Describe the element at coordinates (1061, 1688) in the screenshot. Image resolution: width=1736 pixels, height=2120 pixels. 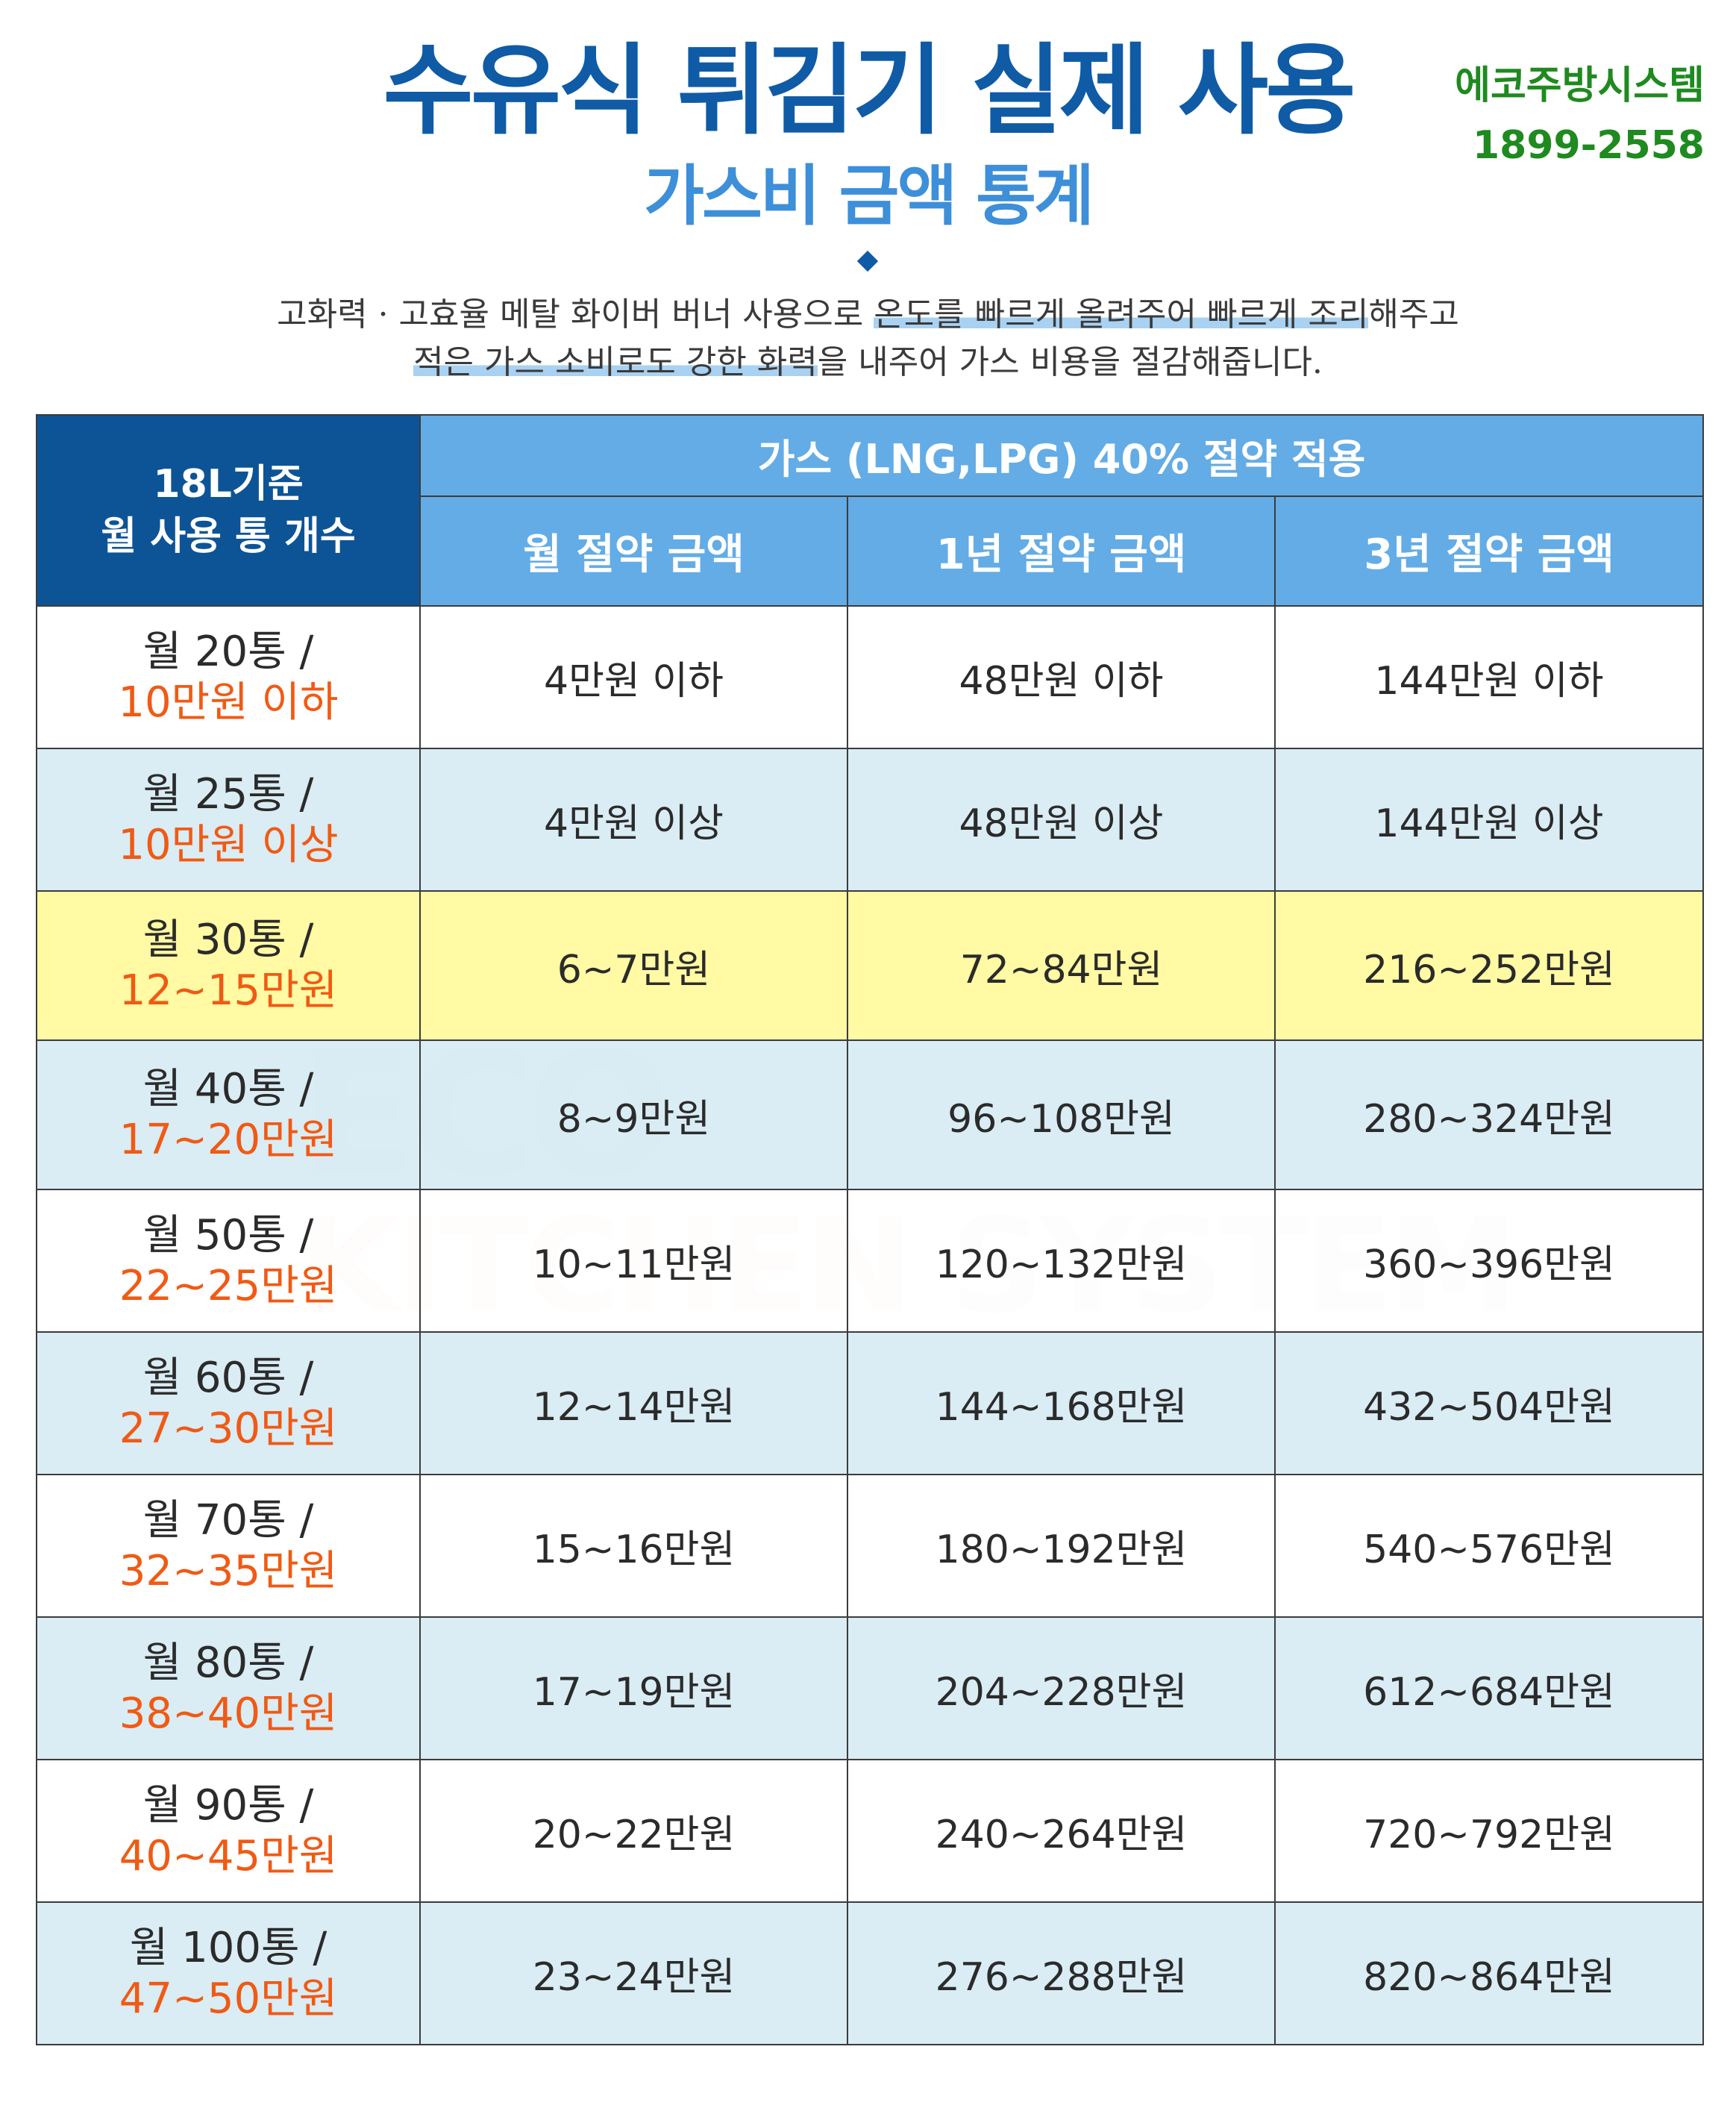
I see `yearly-savings-cell: 204~228만원` at that location.